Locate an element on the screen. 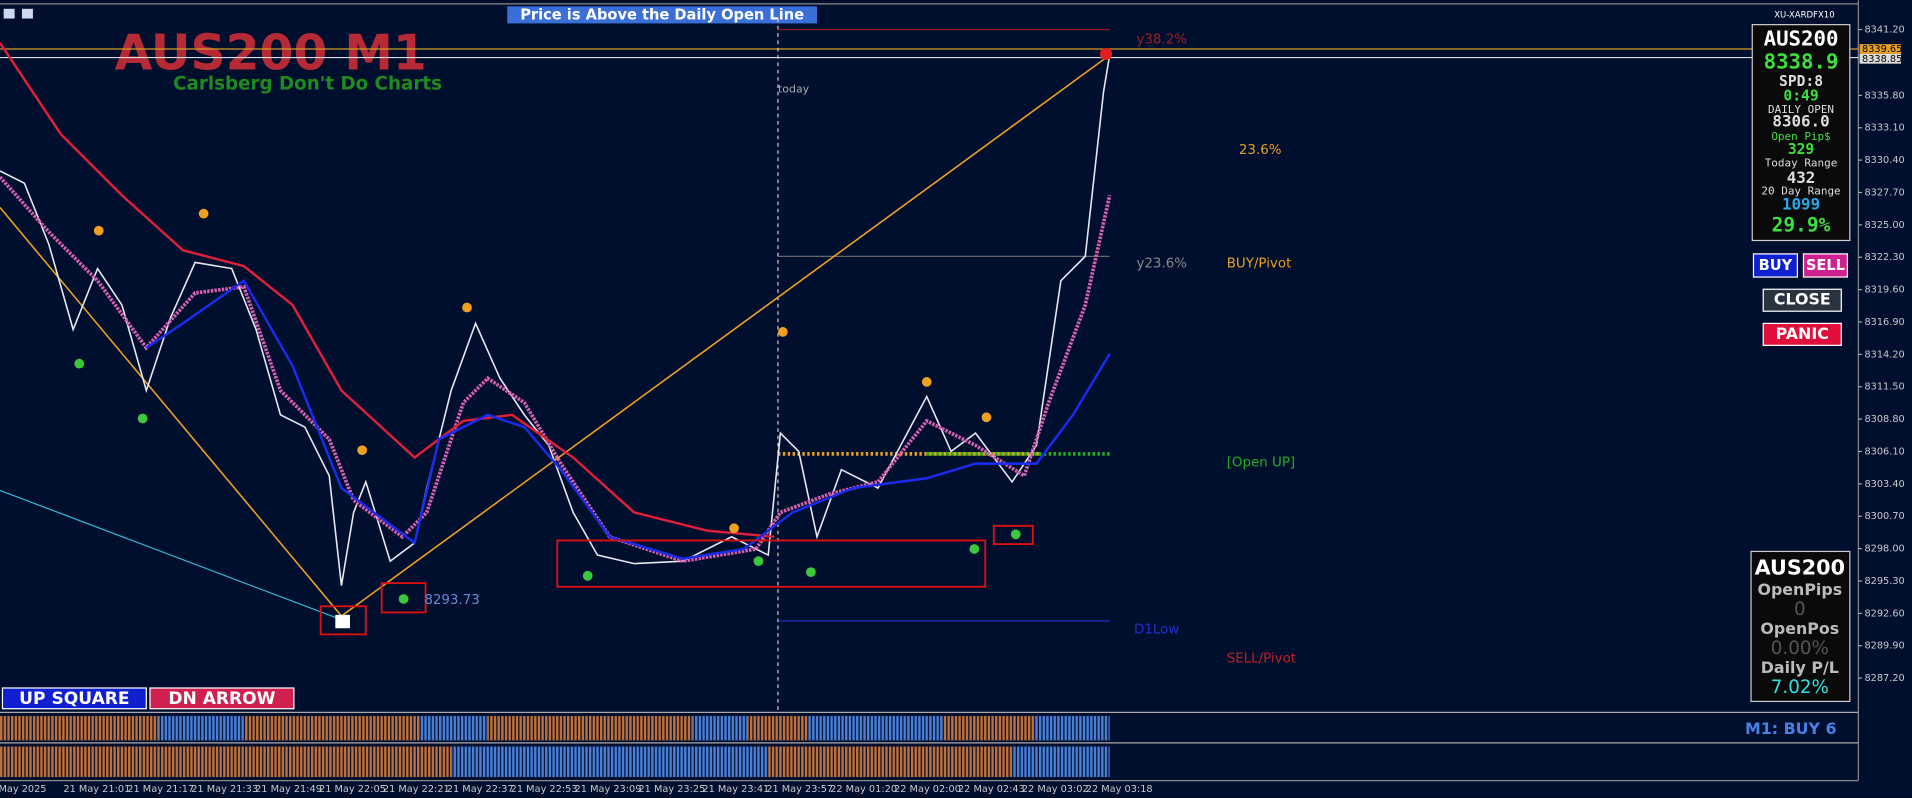 This screenshot has height=798, width=1912. price-label: 8325.00 is located at coordinates (1884, 225).